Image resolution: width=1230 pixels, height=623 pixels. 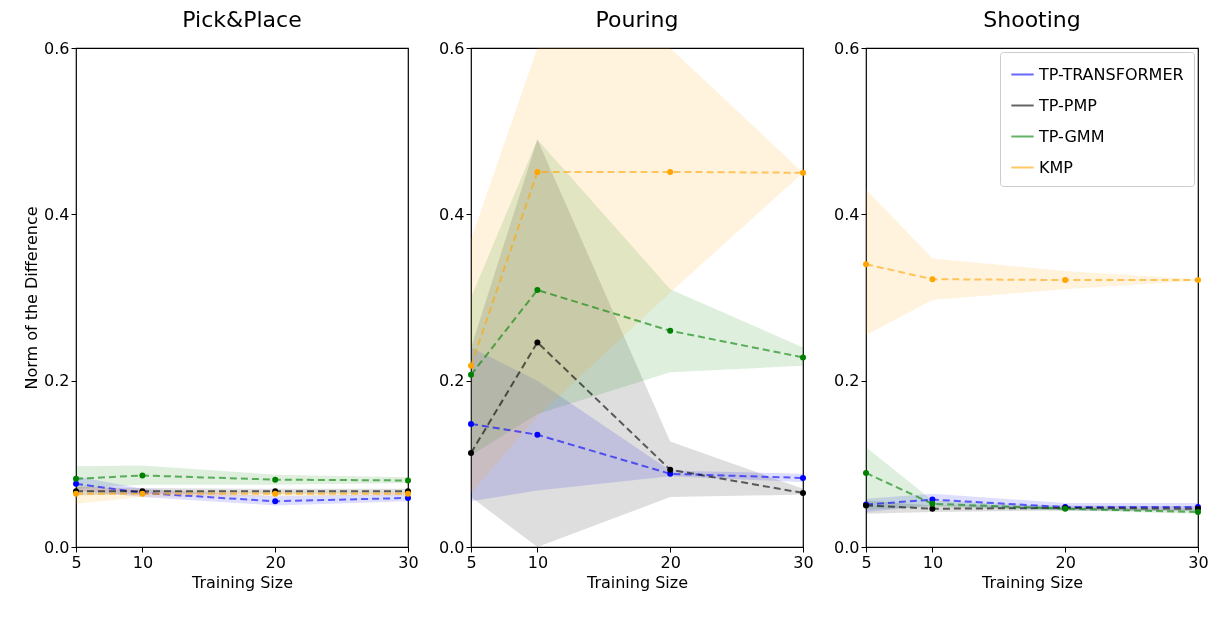 What do you see at coordinates (242, 19) in the screenshot?
I see `chart-title: Pick&Place` at bounding box center [242, 19].